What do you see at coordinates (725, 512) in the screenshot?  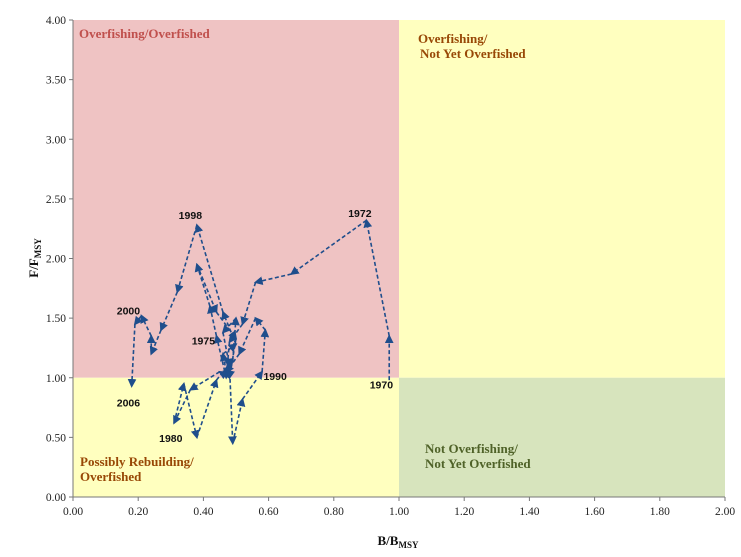 I see `x-tick-label: 2.00` at bounding box center [725, 512].